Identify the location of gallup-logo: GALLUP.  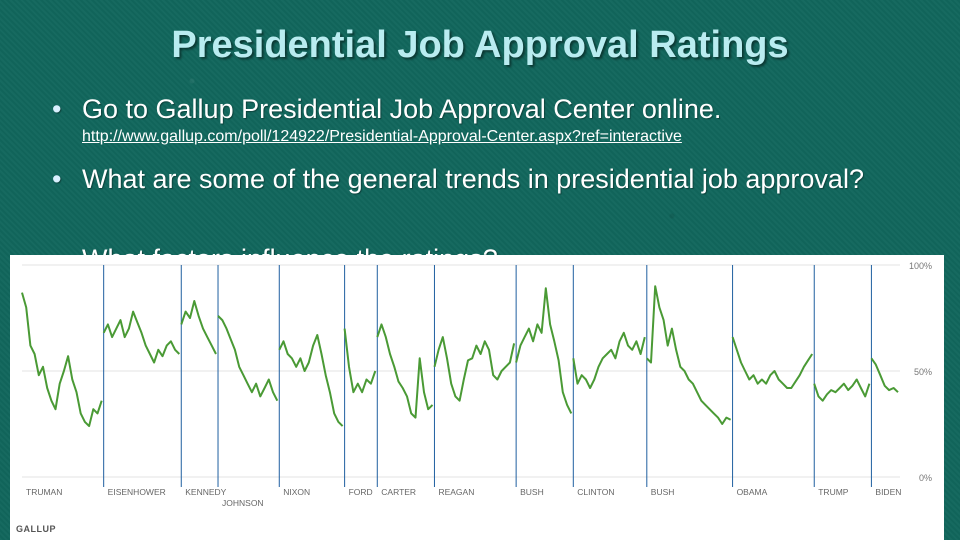
(36, 529).